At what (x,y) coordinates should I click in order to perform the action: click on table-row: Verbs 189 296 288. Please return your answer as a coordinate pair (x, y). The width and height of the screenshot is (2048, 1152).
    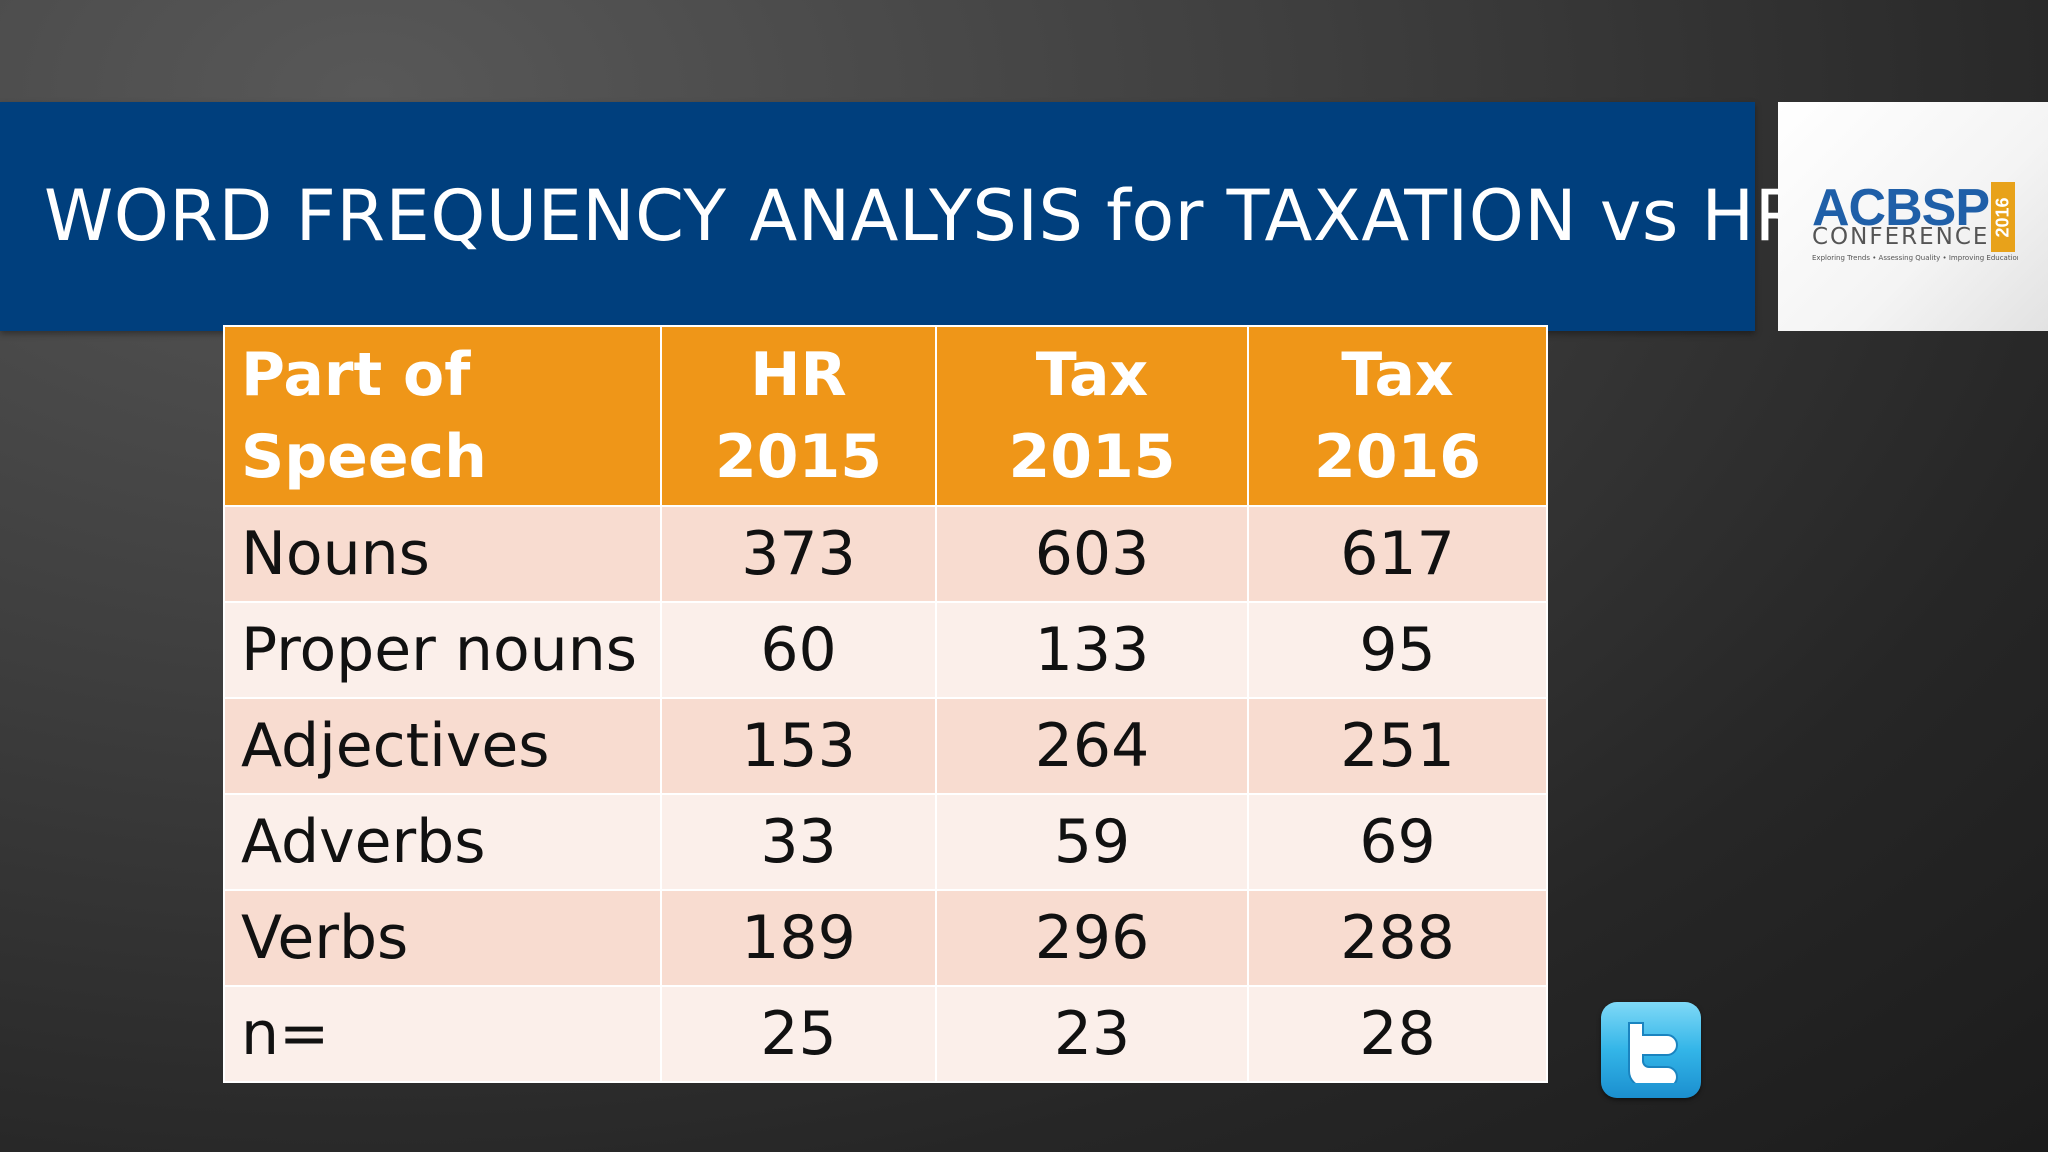
    Looking at the image, I should click on (885, 938).